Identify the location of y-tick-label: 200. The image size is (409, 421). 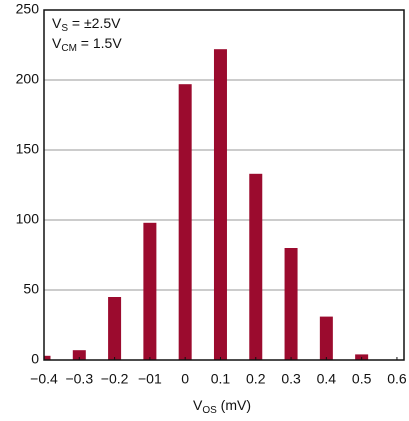
(28, 79).